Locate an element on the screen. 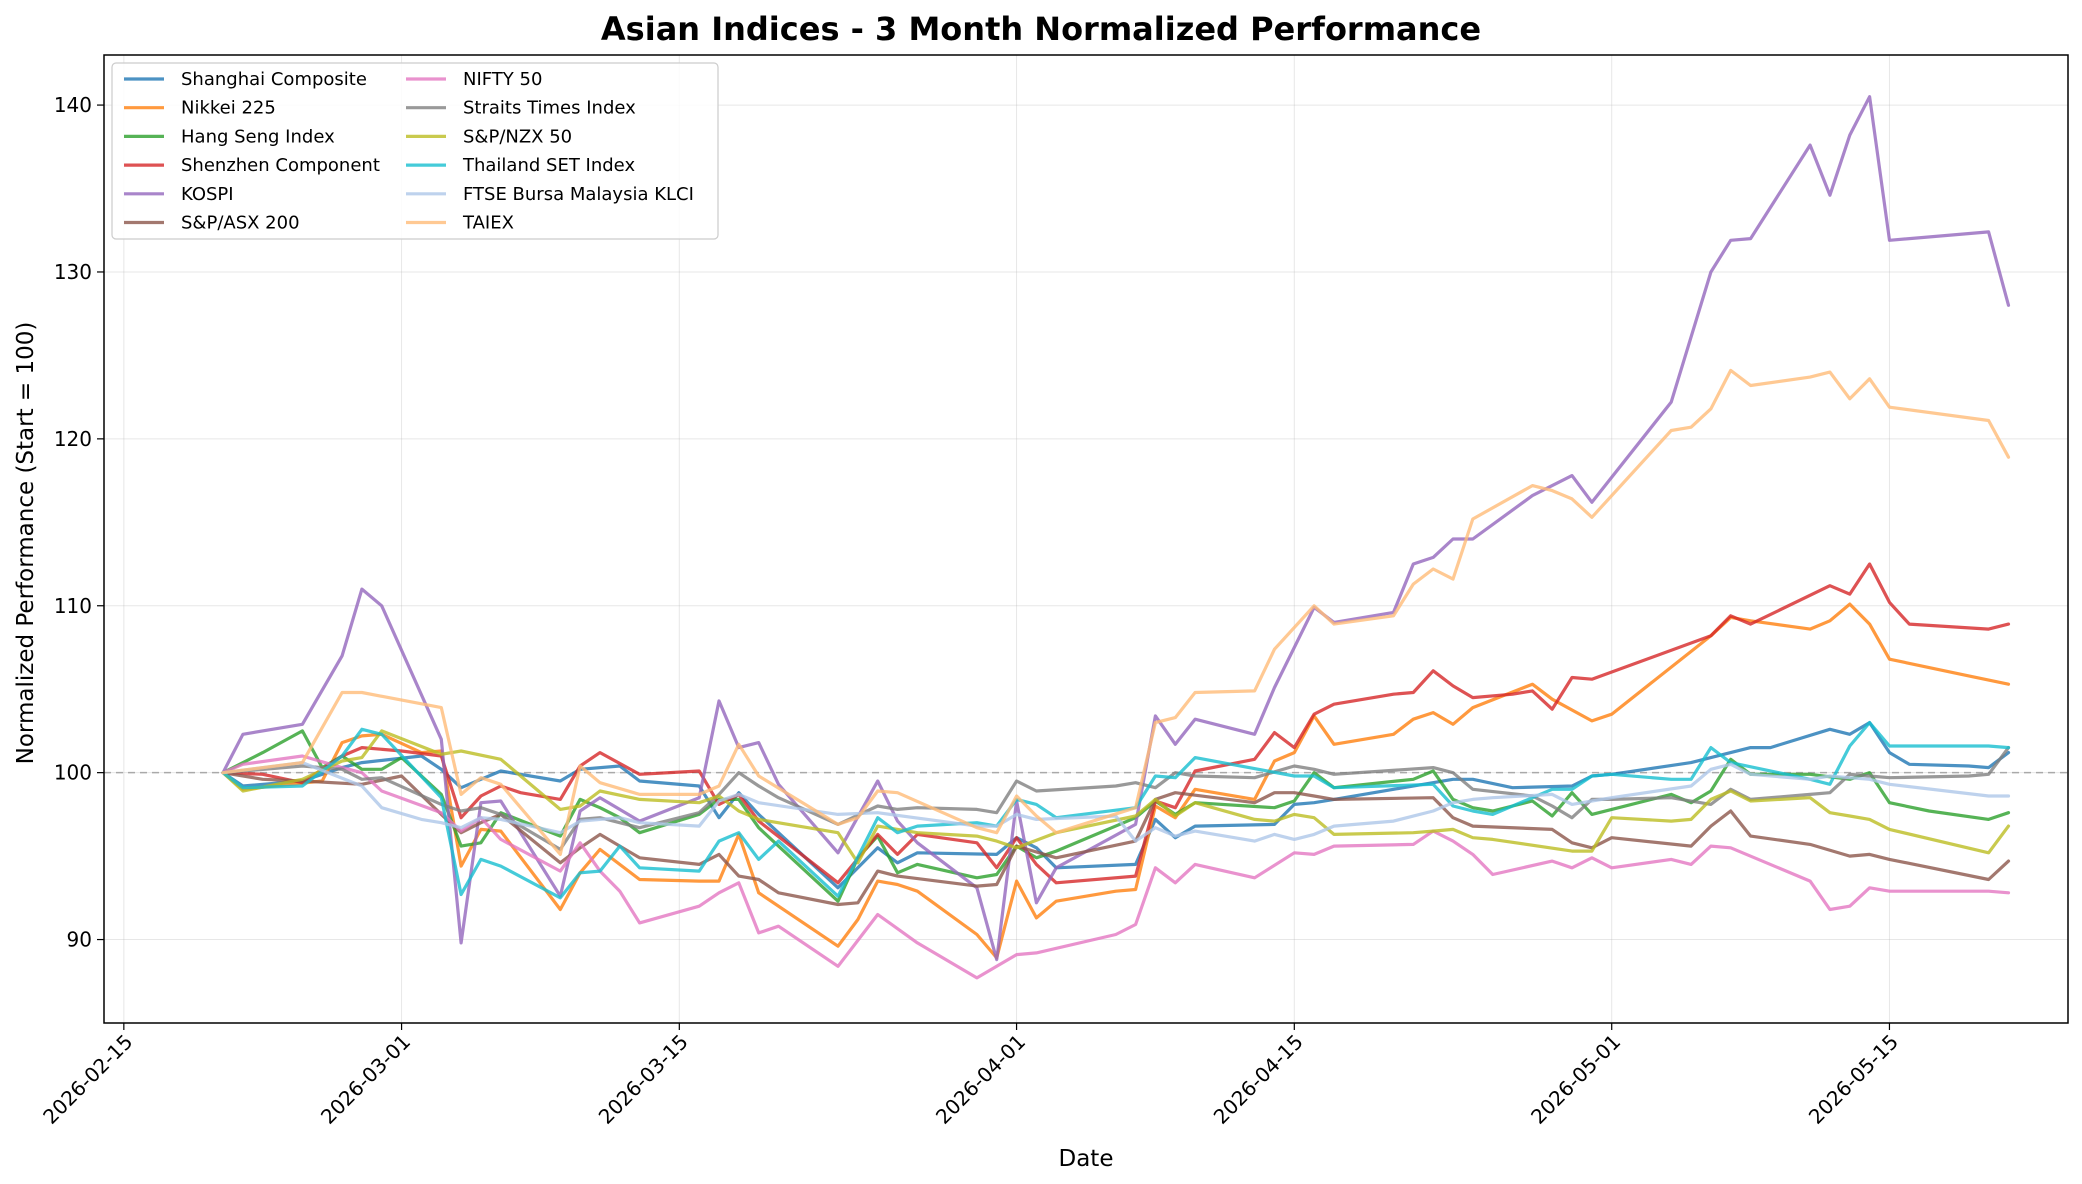 This screenshot has height=1184, width=2082. x-axis-label: Date is located at coordinates (1086, 1159).